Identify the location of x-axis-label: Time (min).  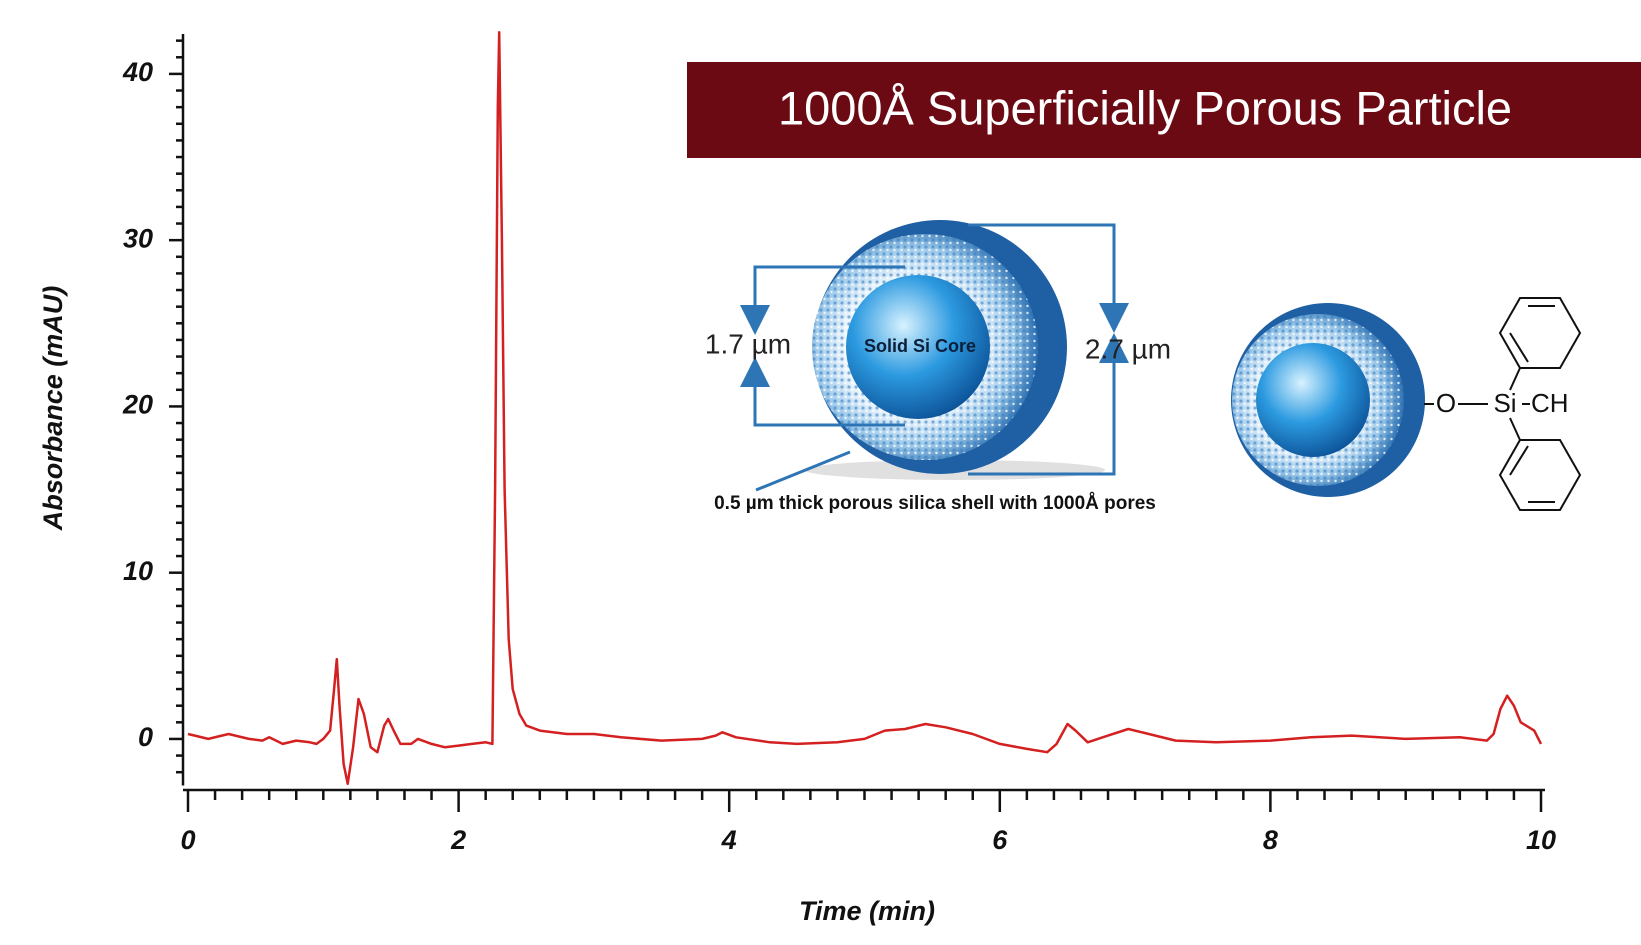
(867, 911).